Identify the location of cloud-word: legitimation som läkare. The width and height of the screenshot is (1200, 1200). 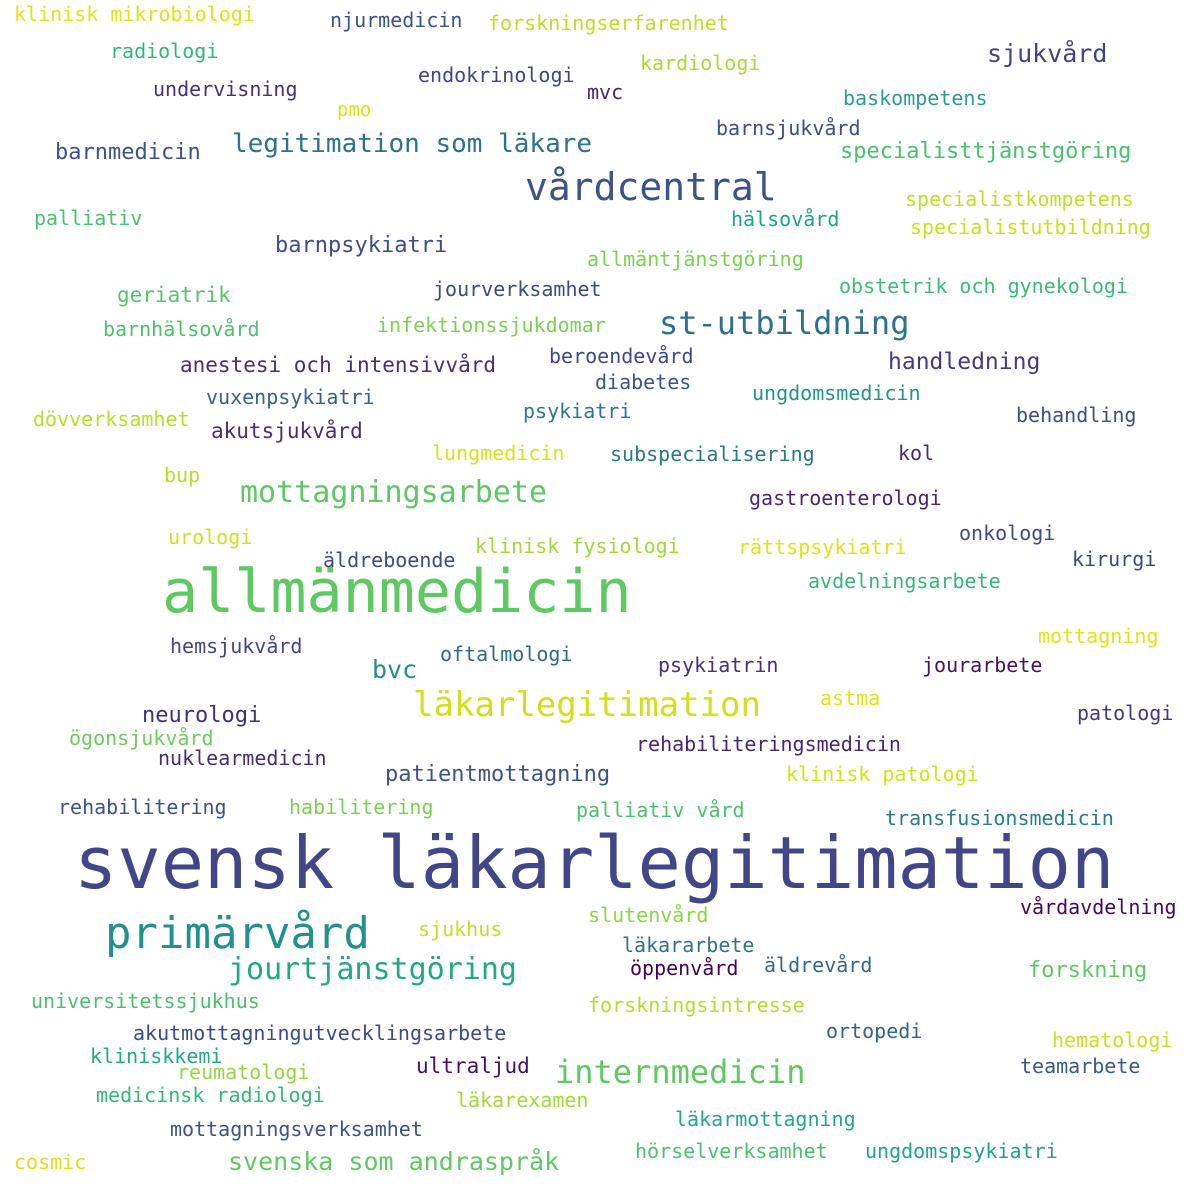
(412, 144).